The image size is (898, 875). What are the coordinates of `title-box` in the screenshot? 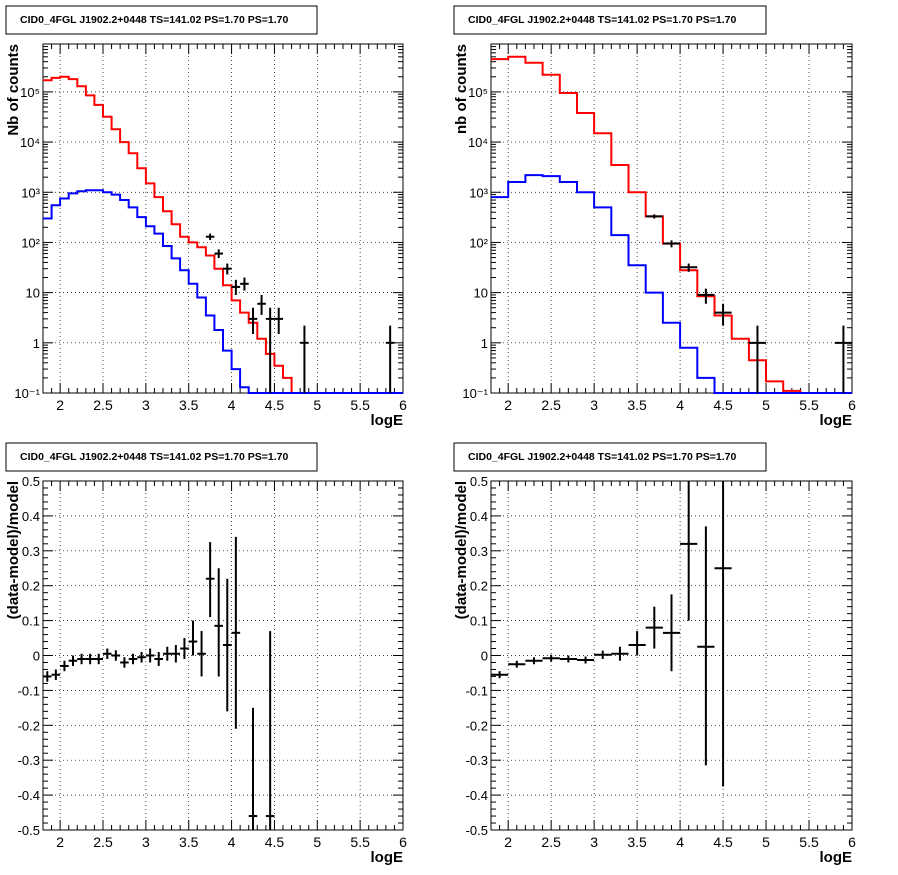 It's located at (161, 457).